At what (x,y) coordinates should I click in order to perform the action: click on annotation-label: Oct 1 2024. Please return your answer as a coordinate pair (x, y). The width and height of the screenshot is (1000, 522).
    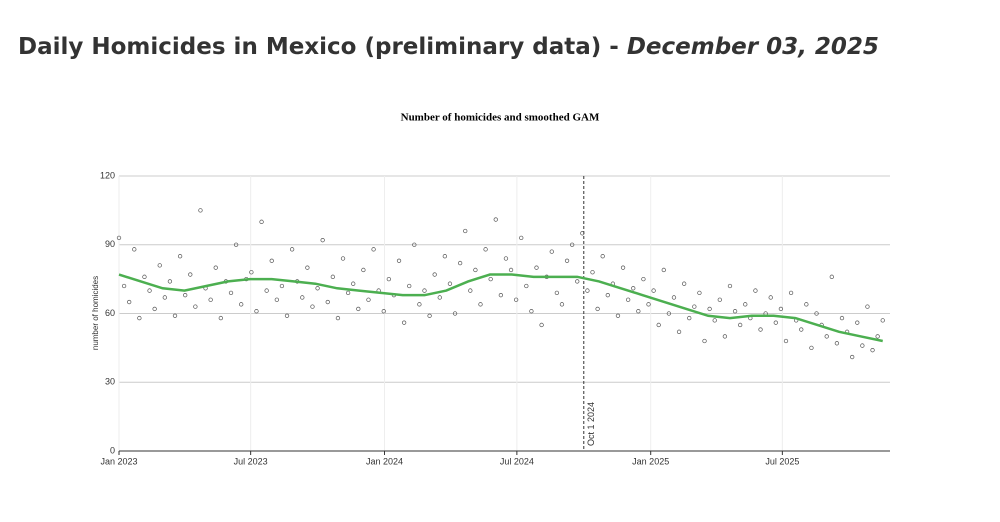
    Looking at the image, I should click on (591, 424).